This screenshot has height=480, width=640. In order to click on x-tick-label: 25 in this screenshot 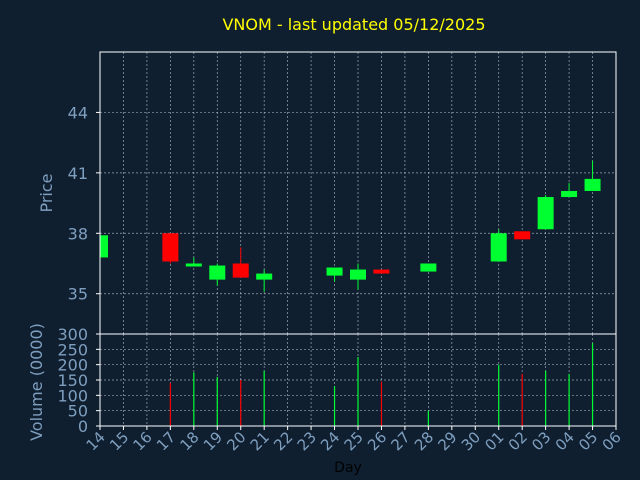, I will do `click(354, 441)`.